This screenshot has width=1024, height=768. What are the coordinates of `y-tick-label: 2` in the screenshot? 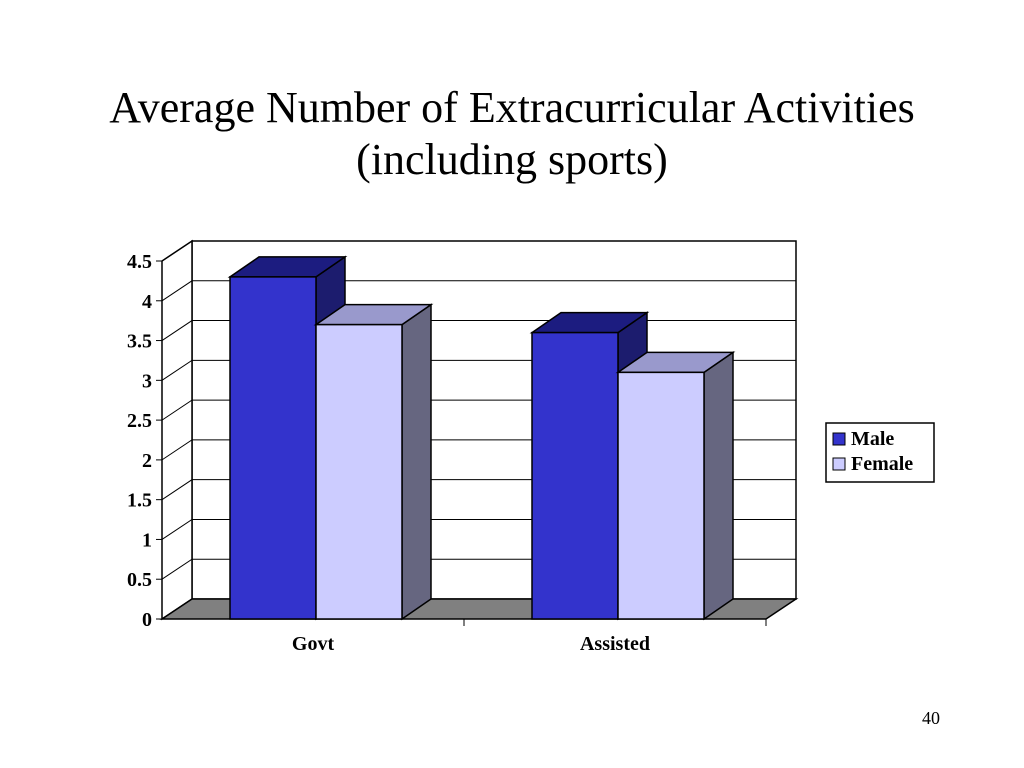 It's located at (147, 461).